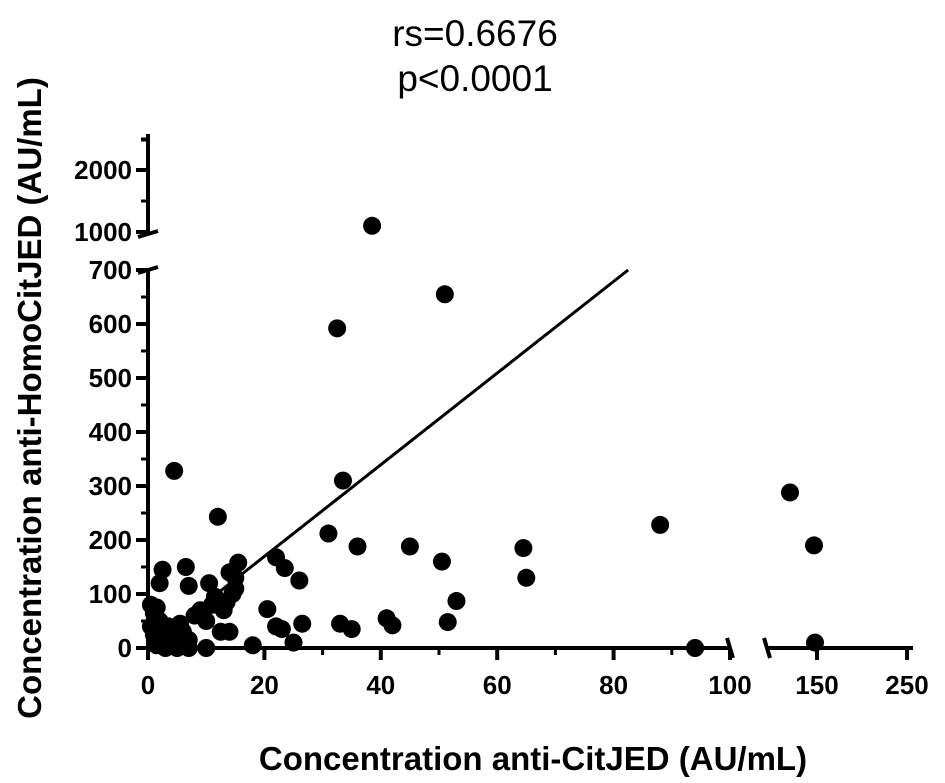 This screenshot has height=783, width=945. What do you see at coordinates (103, 170) in the screenshot?
I see `y-tick-label: 2000` at bounding box center [103, 170].